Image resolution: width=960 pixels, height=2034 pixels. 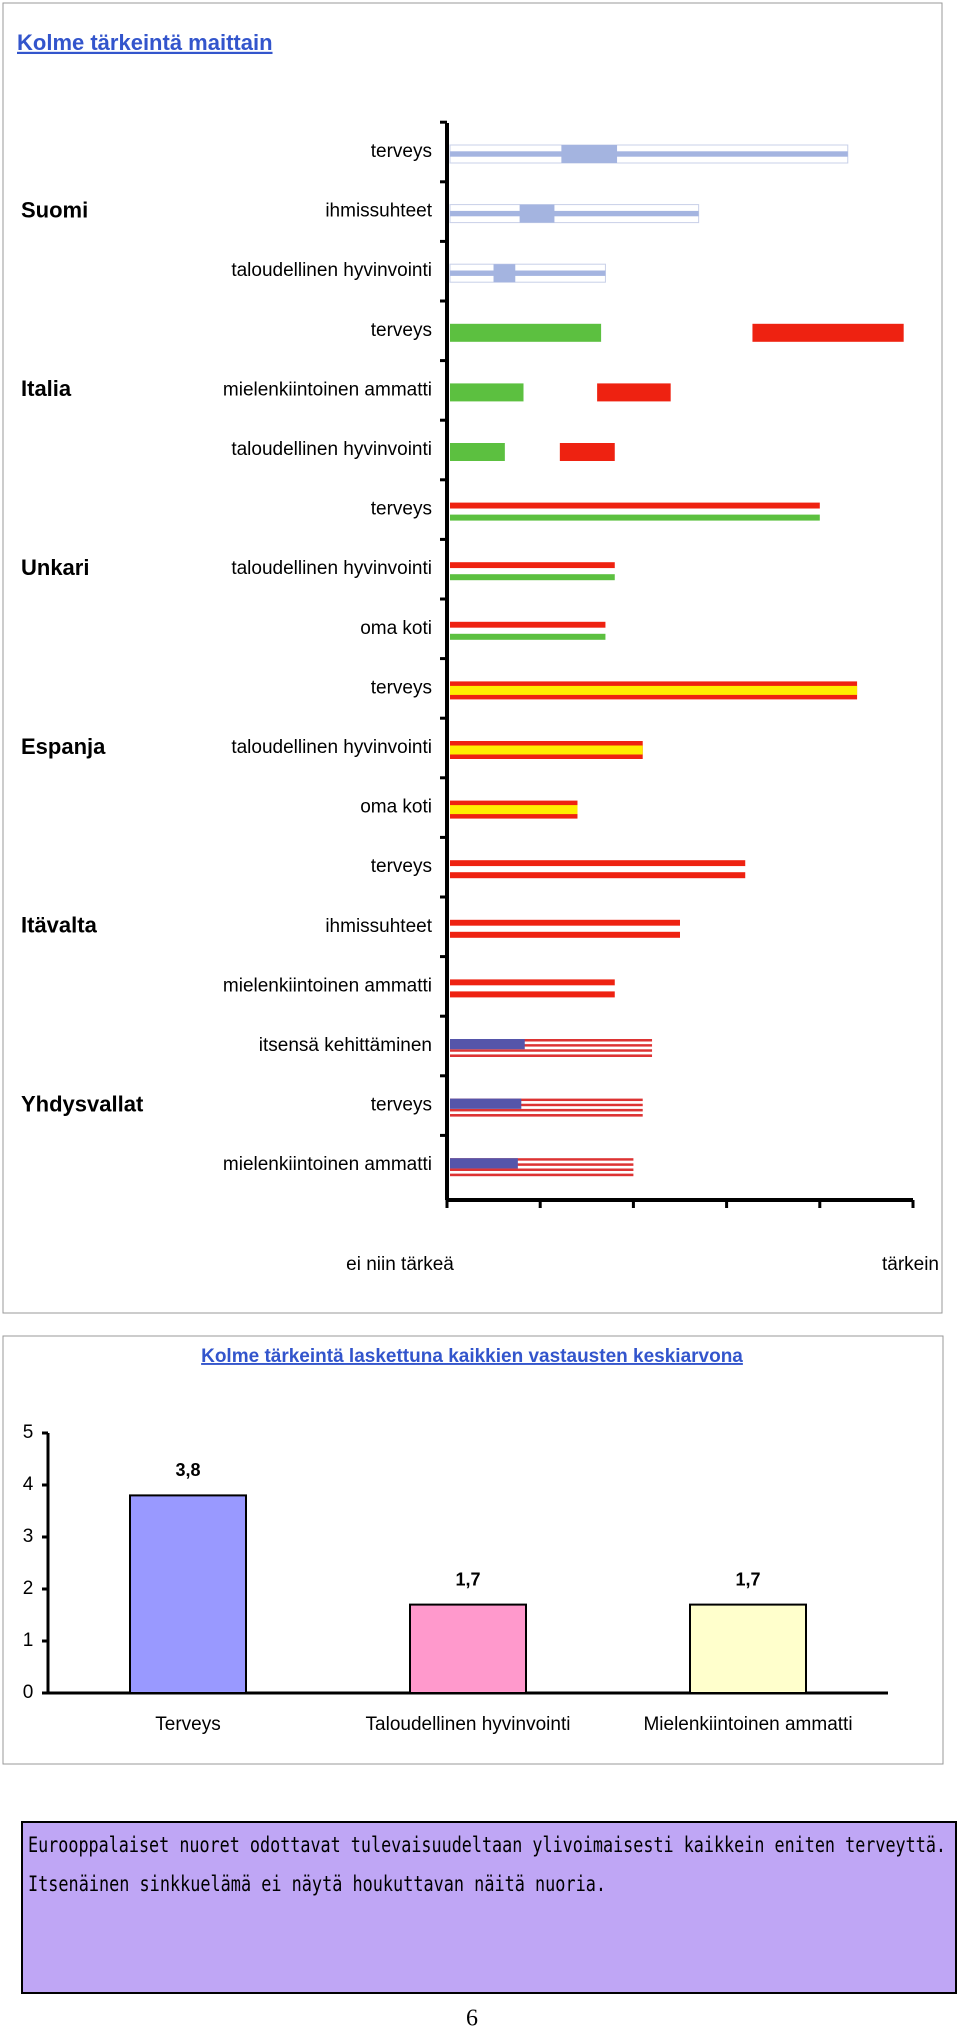 What do you see at coordinates (28, 1432) in the screenshot?
I see `y-tick-label: 5` at bounding box center [28, 1432].